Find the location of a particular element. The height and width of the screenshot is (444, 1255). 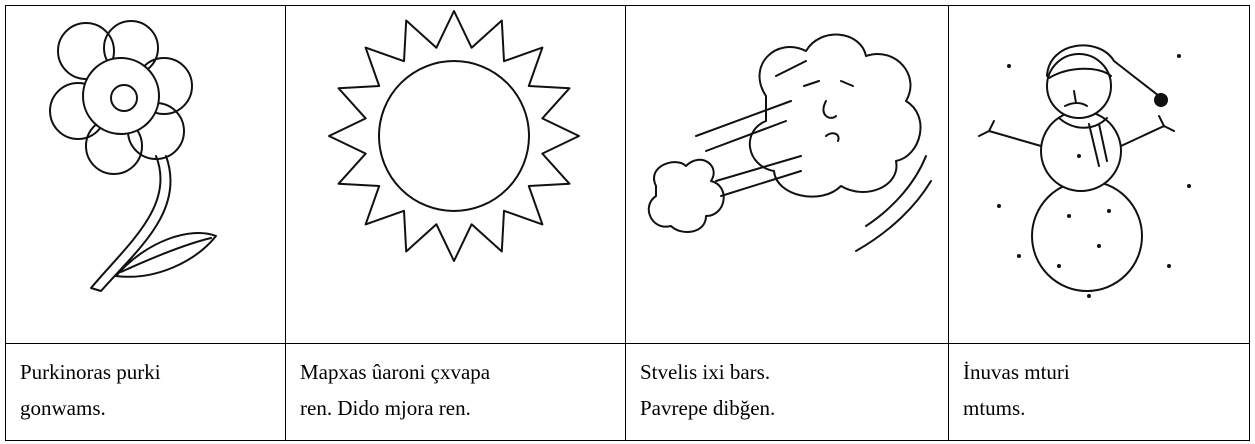

caption-line: İnuvas mturi is located at coordinates (1016, 372).